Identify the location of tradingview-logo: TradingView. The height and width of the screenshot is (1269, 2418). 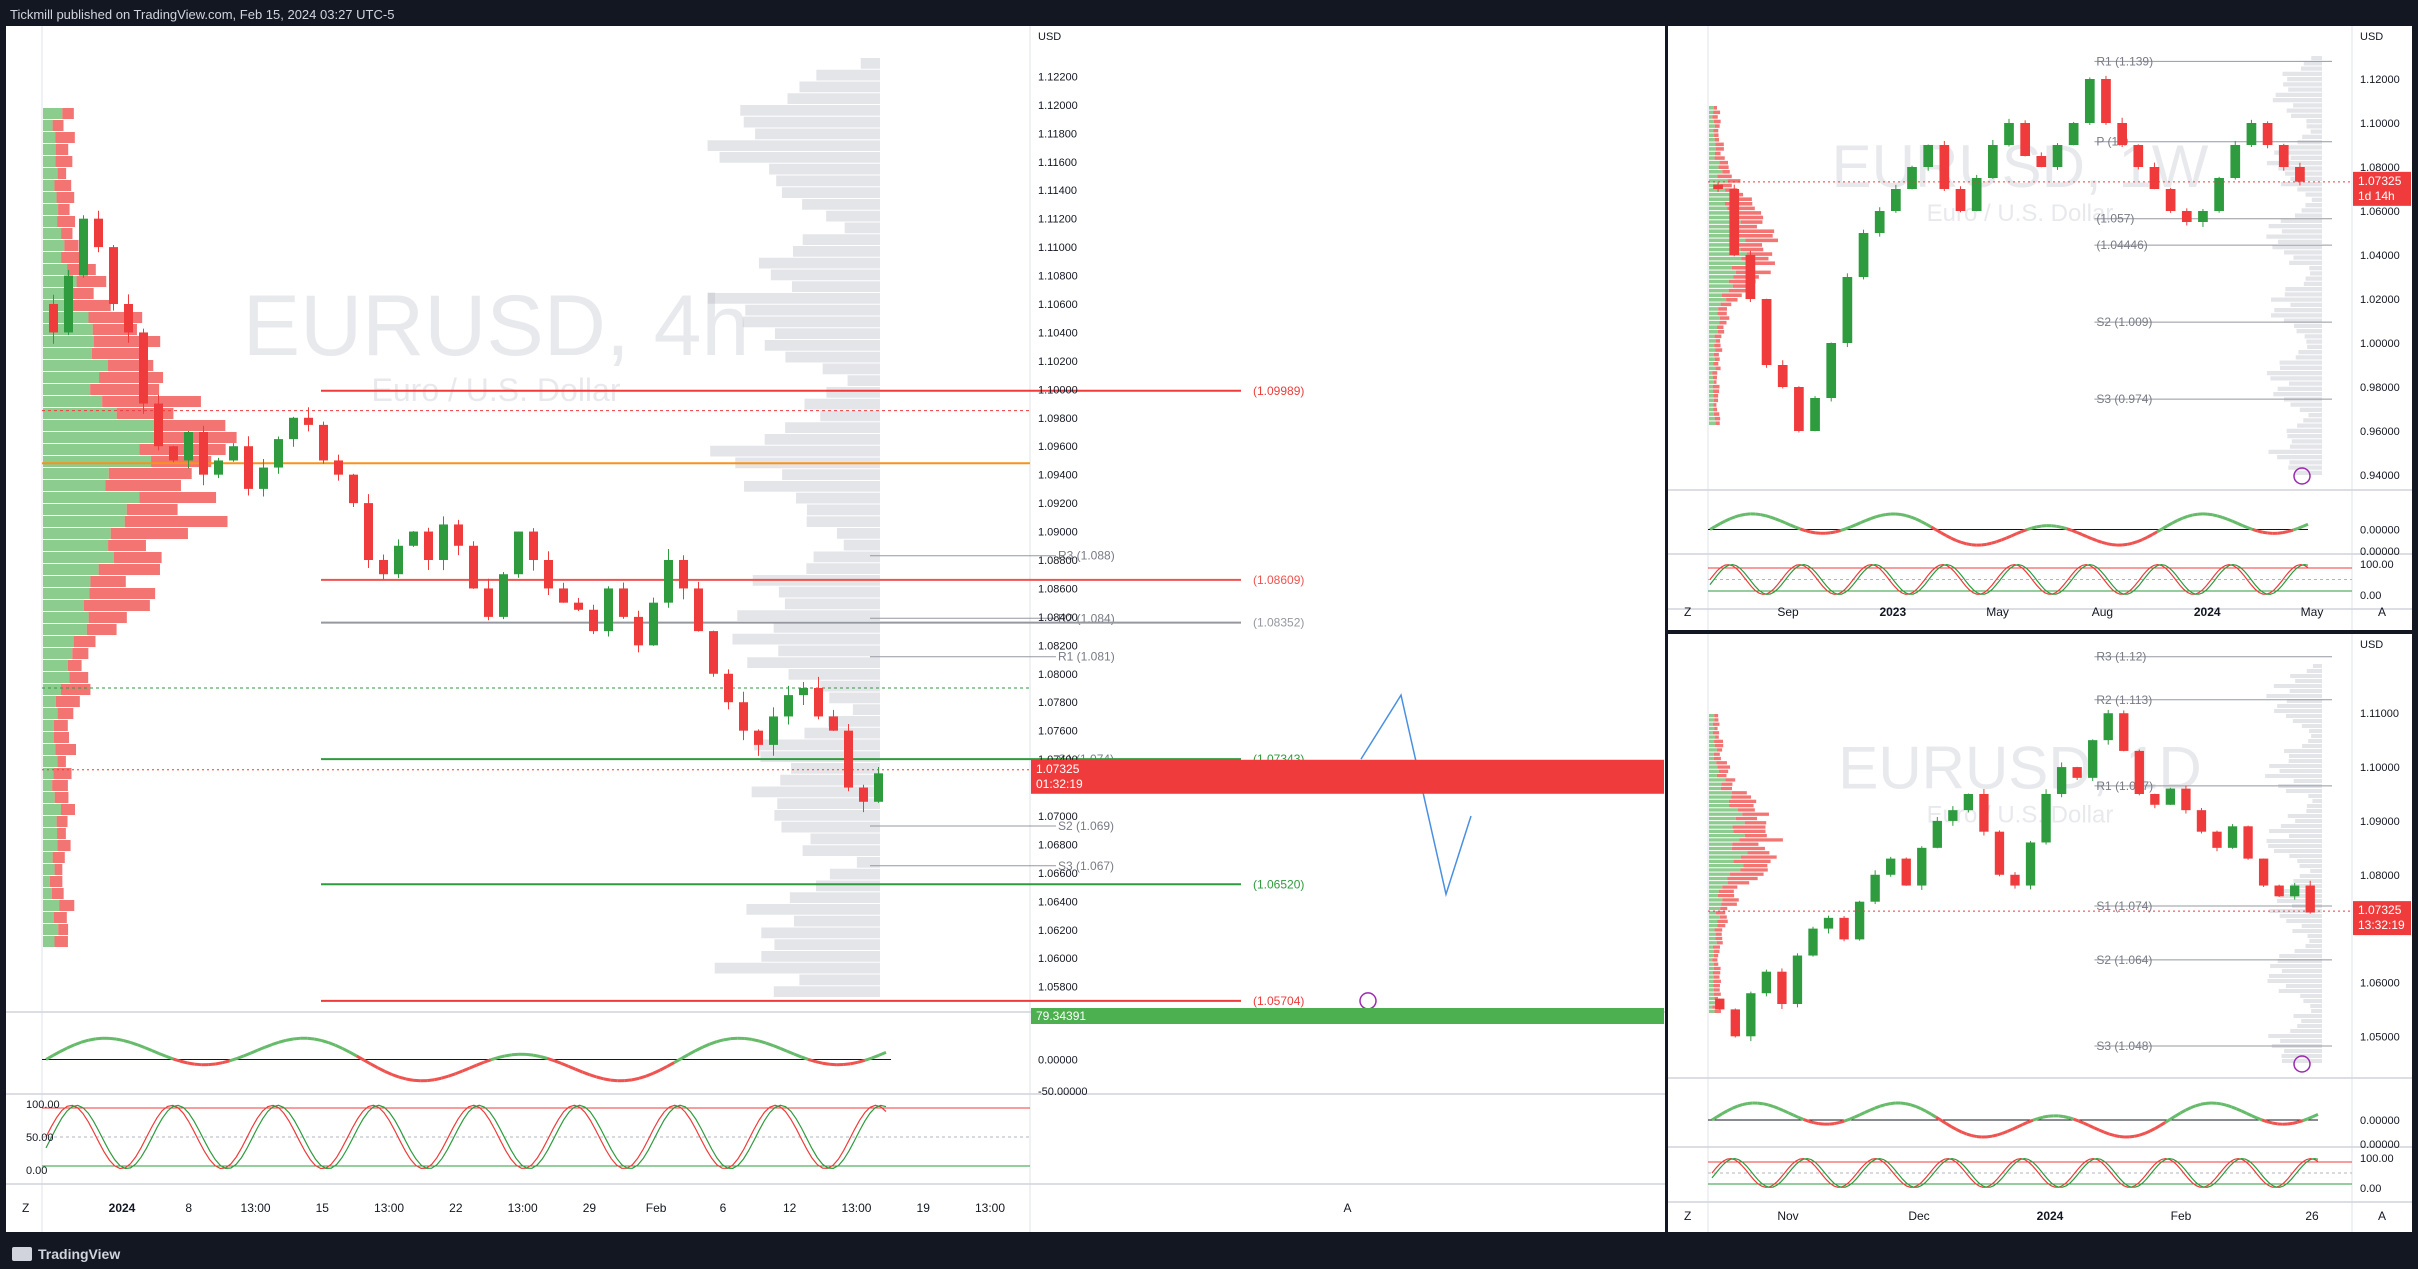
(66, 1254).